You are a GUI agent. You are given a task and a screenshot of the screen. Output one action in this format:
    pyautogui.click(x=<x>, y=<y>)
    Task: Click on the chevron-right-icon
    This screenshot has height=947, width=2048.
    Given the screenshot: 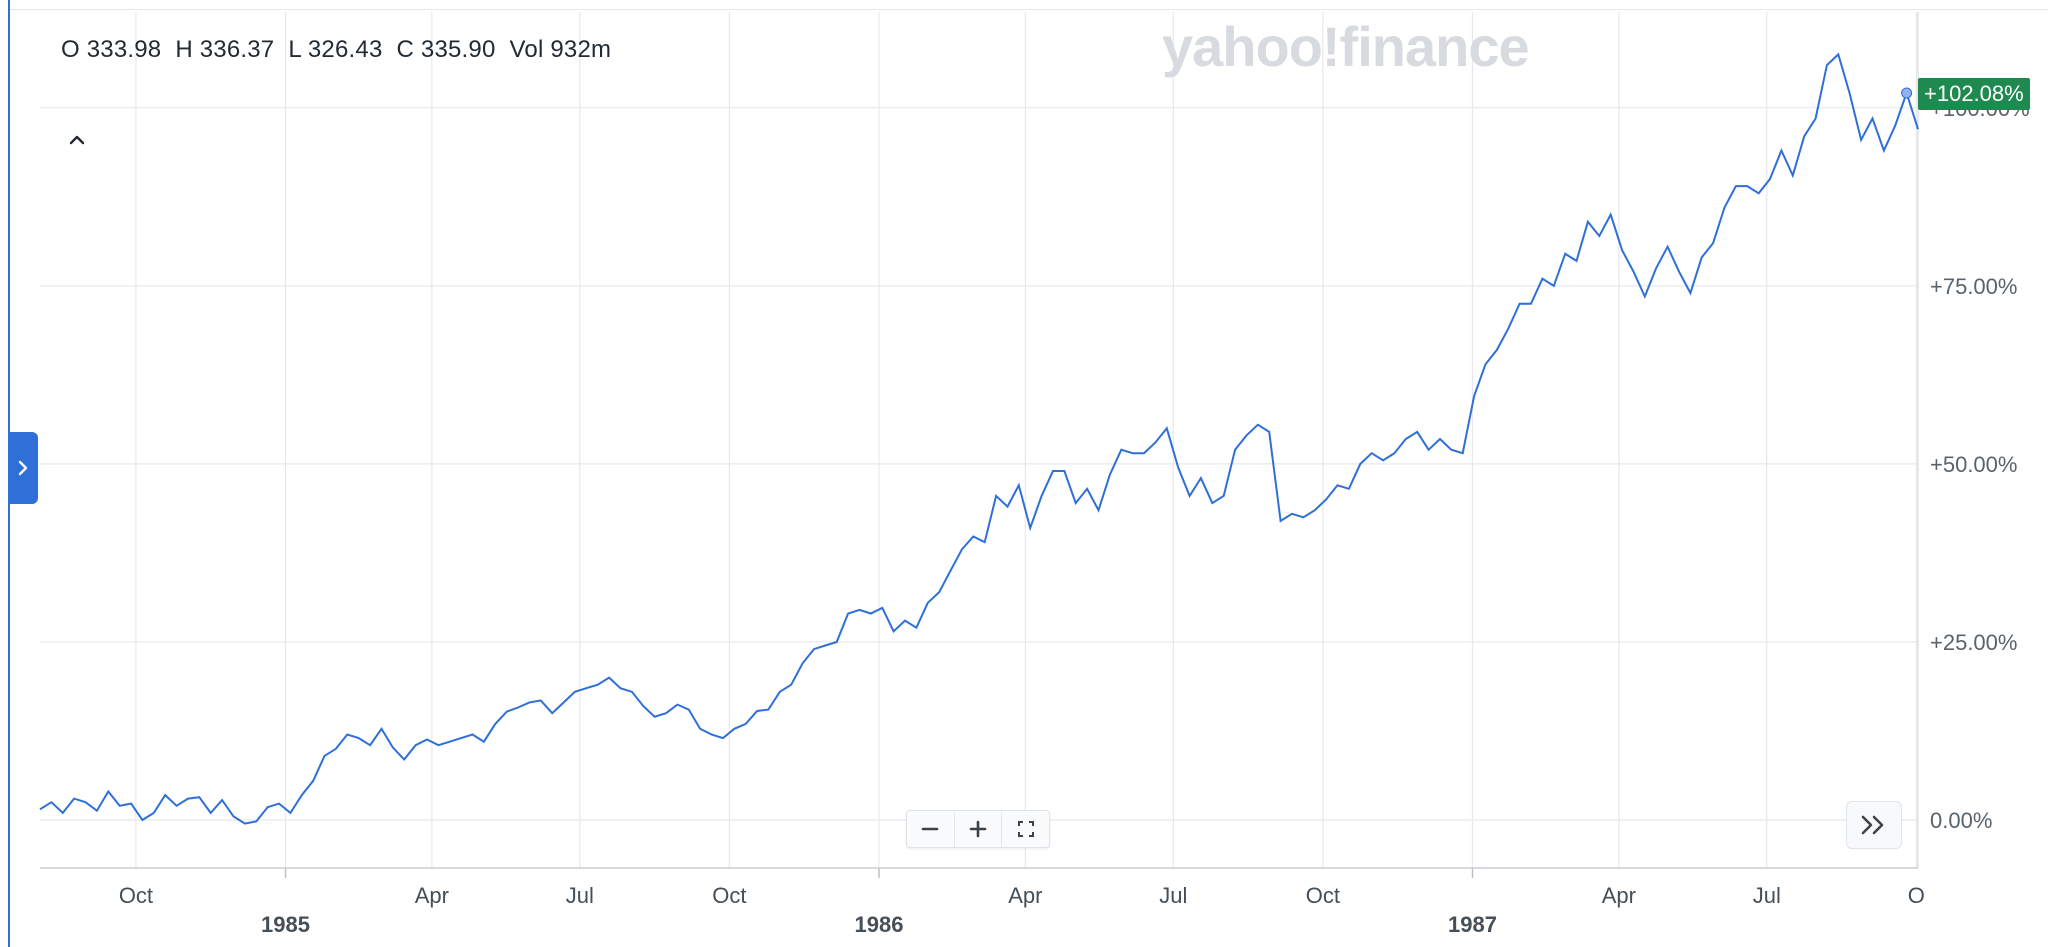 What is the action you would take?
    pyautogui.click(x=23, y=468)
    